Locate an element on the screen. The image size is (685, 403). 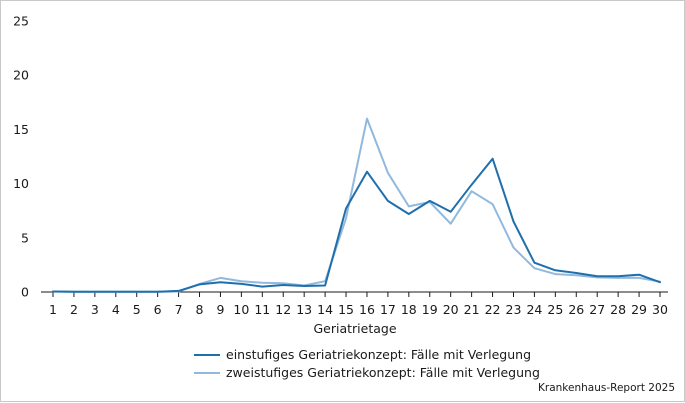
x-tick-label: 2 is located at coordinates (74, 309).